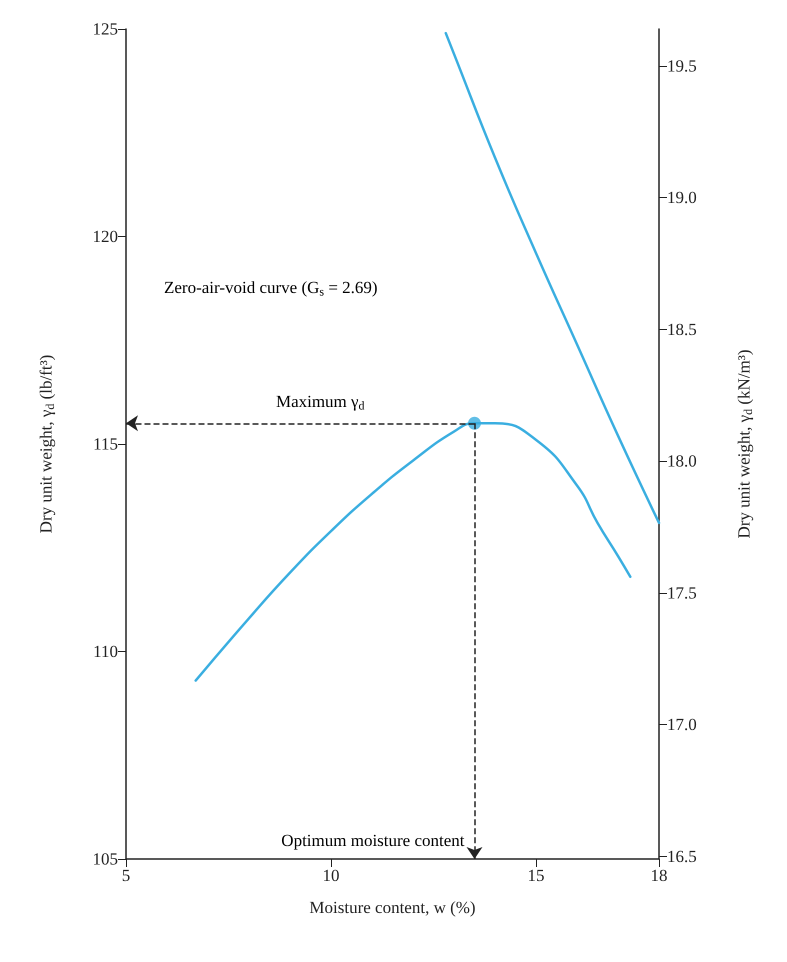 The image size is (787, 962). What do you see at coordinates (126, 875) in the screenshot?
I see `x-tick-label: 5` at bounding box center [126, 875].